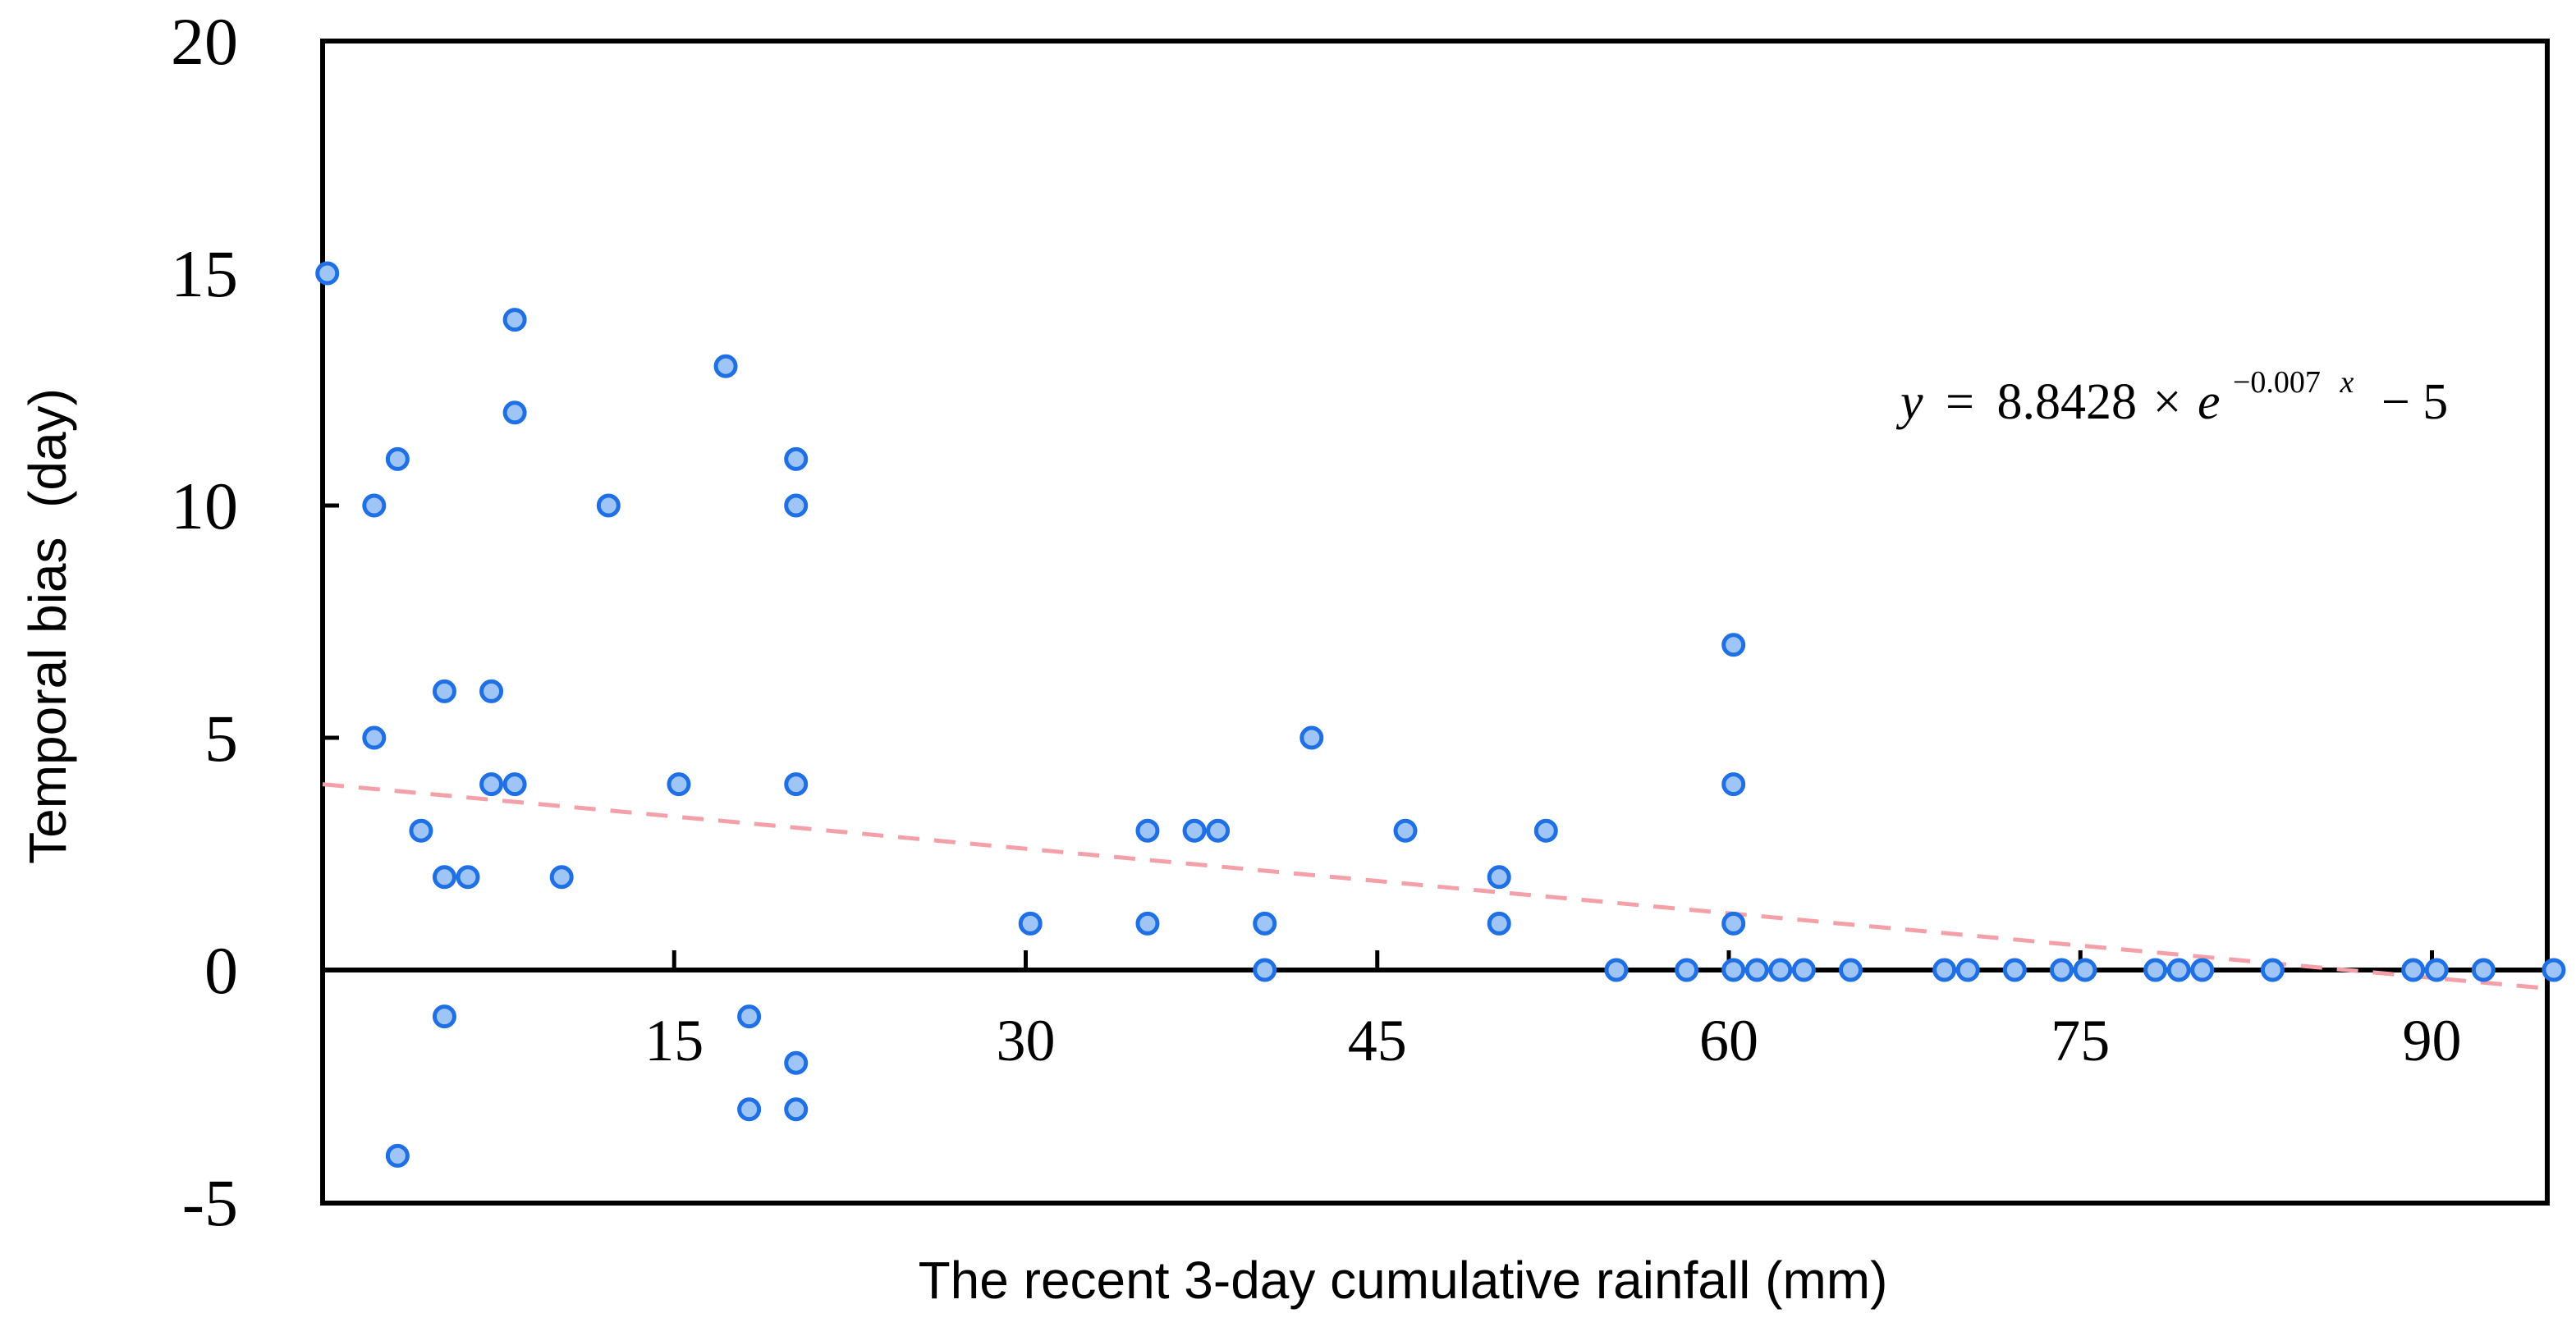 This screenshot has height=1327, width=2576. Describe the element at coordinates (205, 42) in the screenshot. I see `y-tick-label: 20` at that location.